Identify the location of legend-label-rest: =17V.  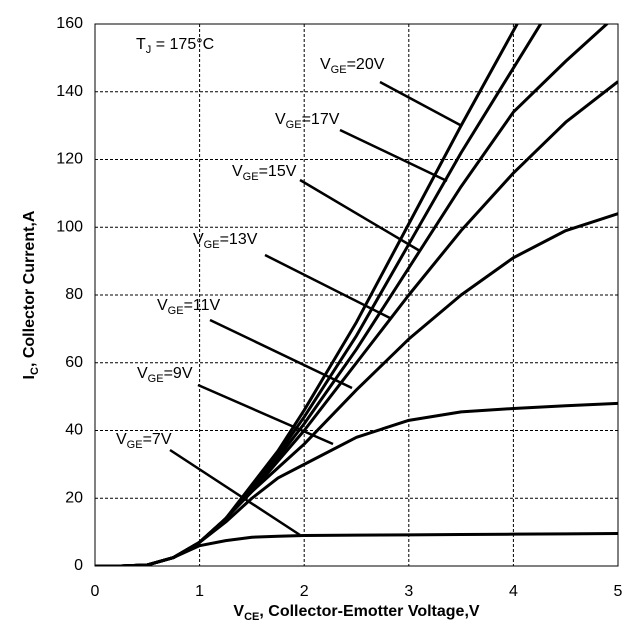
(321, 119).